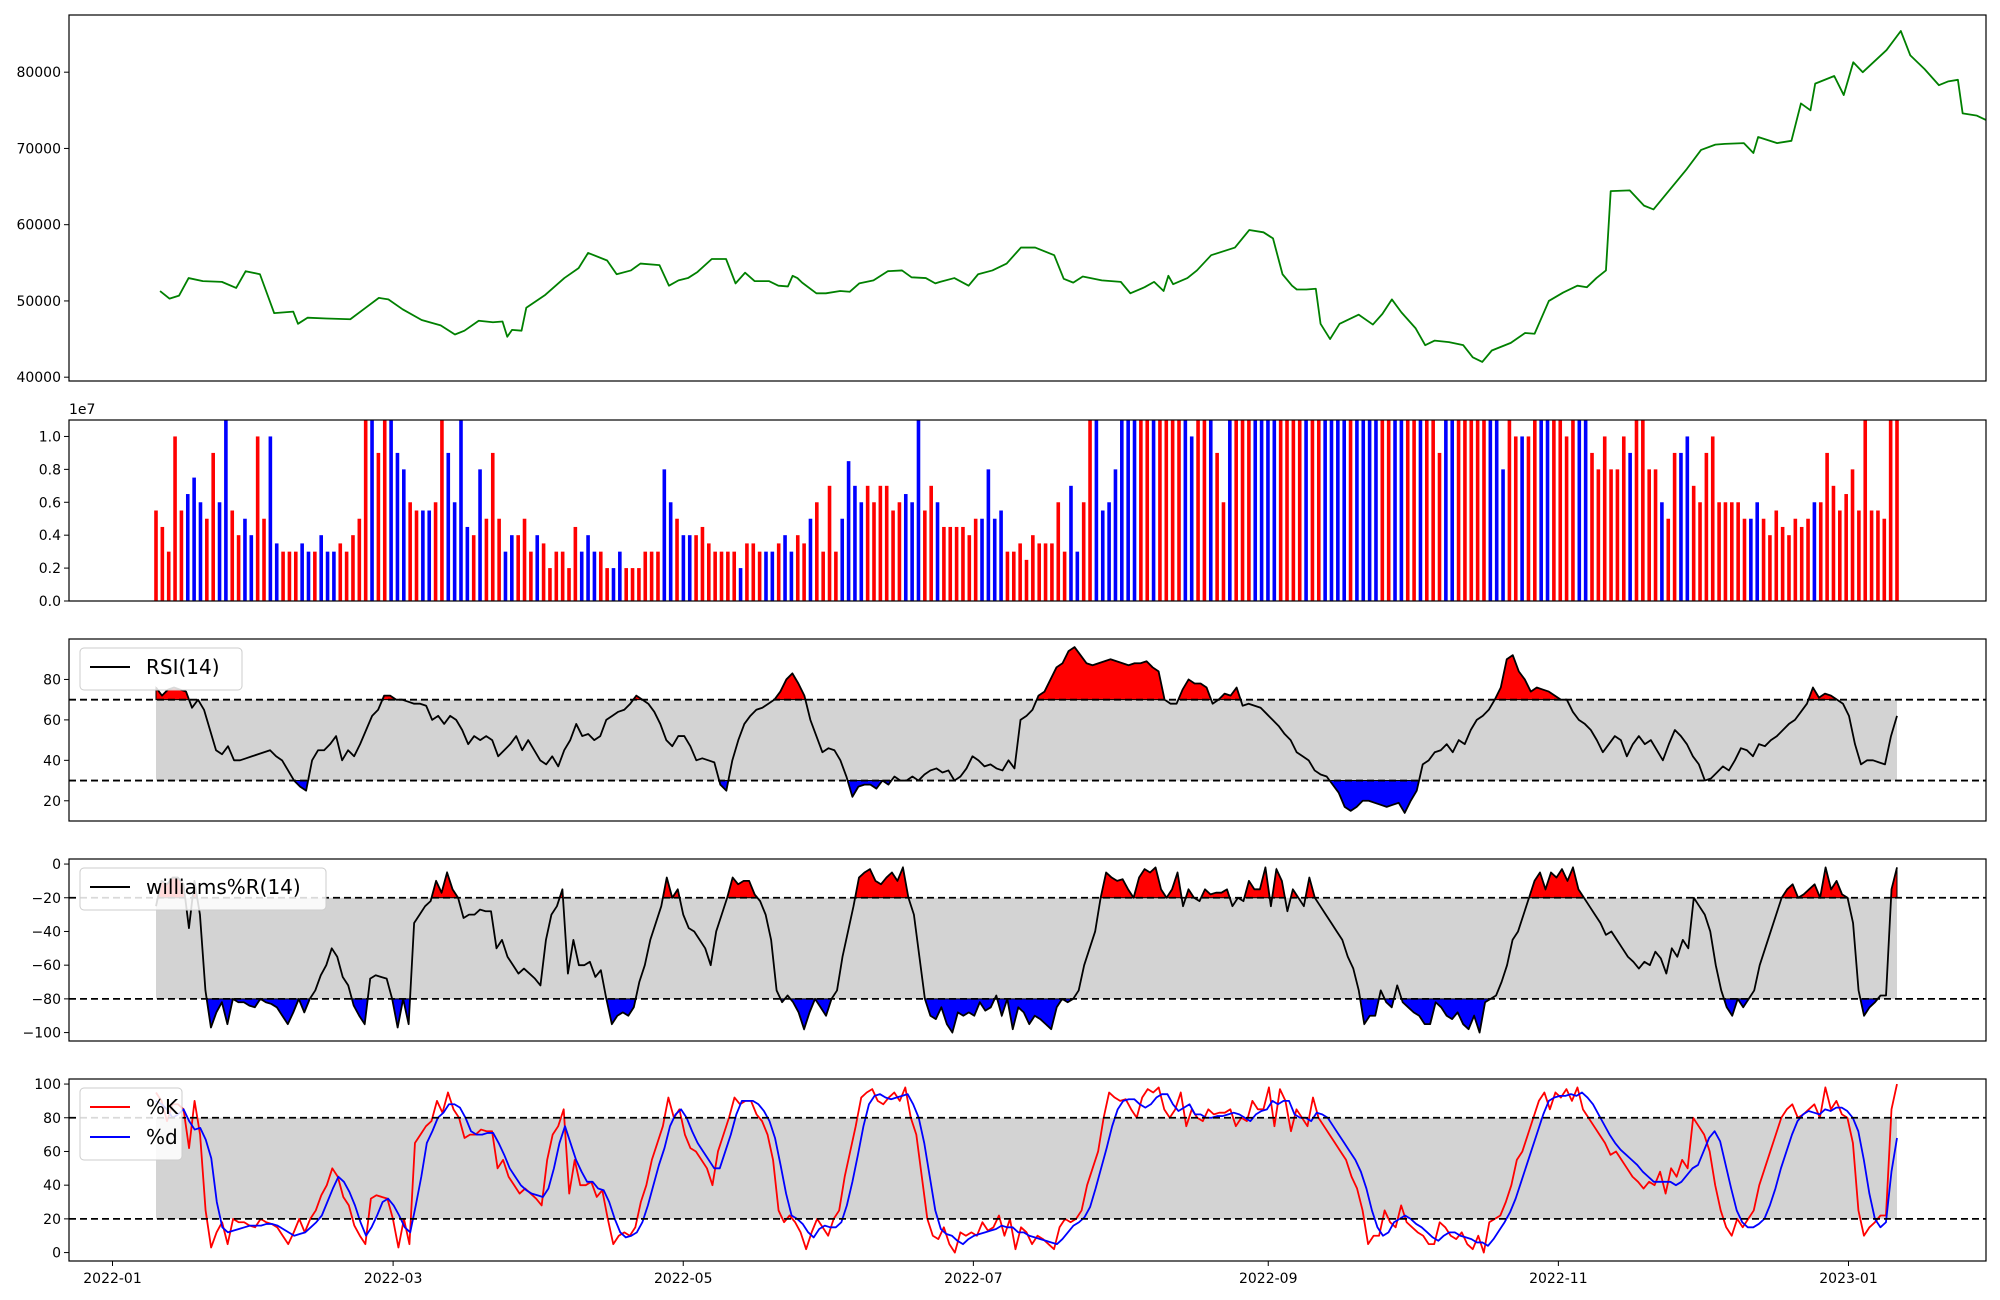 This screenshot has width=2000, height=1300. I want to click on y-tick-label: 0.2, so click(50, 569).